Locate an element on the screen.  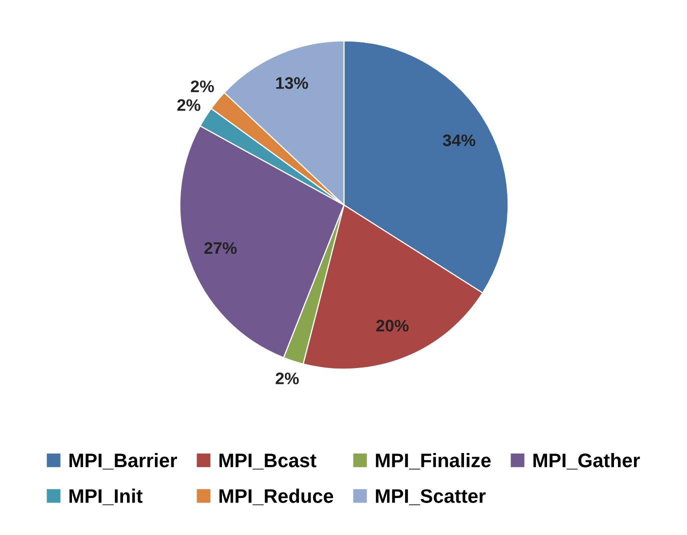
data-label: 27% is located at coordinates (220, 248).